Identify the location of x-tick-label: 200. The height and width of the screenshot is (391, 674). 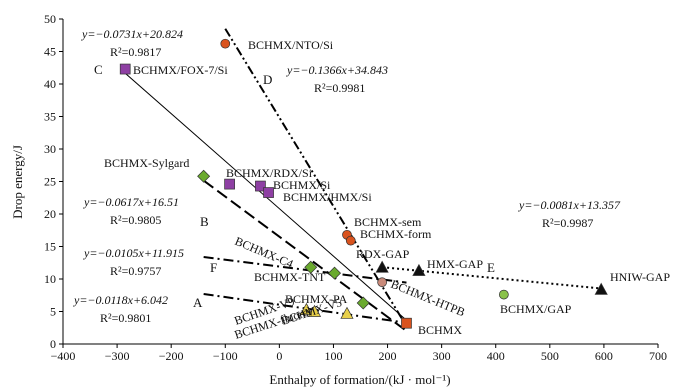
(388, 356).